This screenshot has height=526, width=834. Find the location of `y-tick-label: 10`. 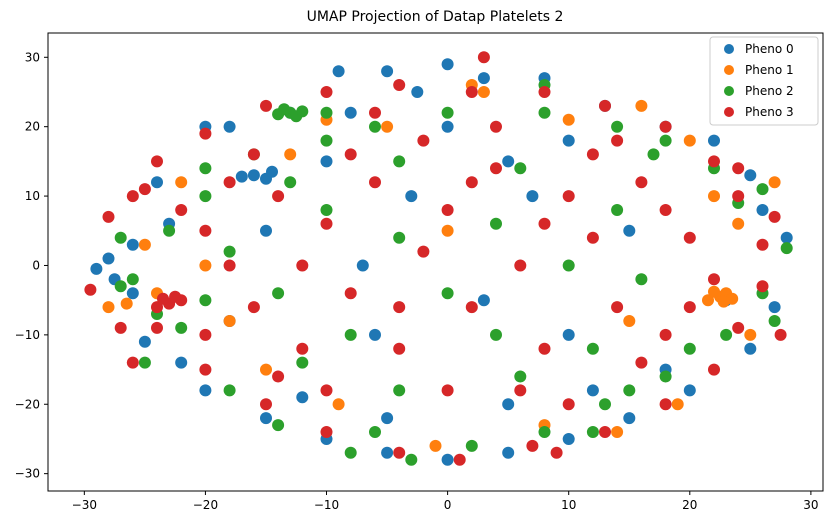

y-tick-label: 10 is located at coordinates (32, 196).